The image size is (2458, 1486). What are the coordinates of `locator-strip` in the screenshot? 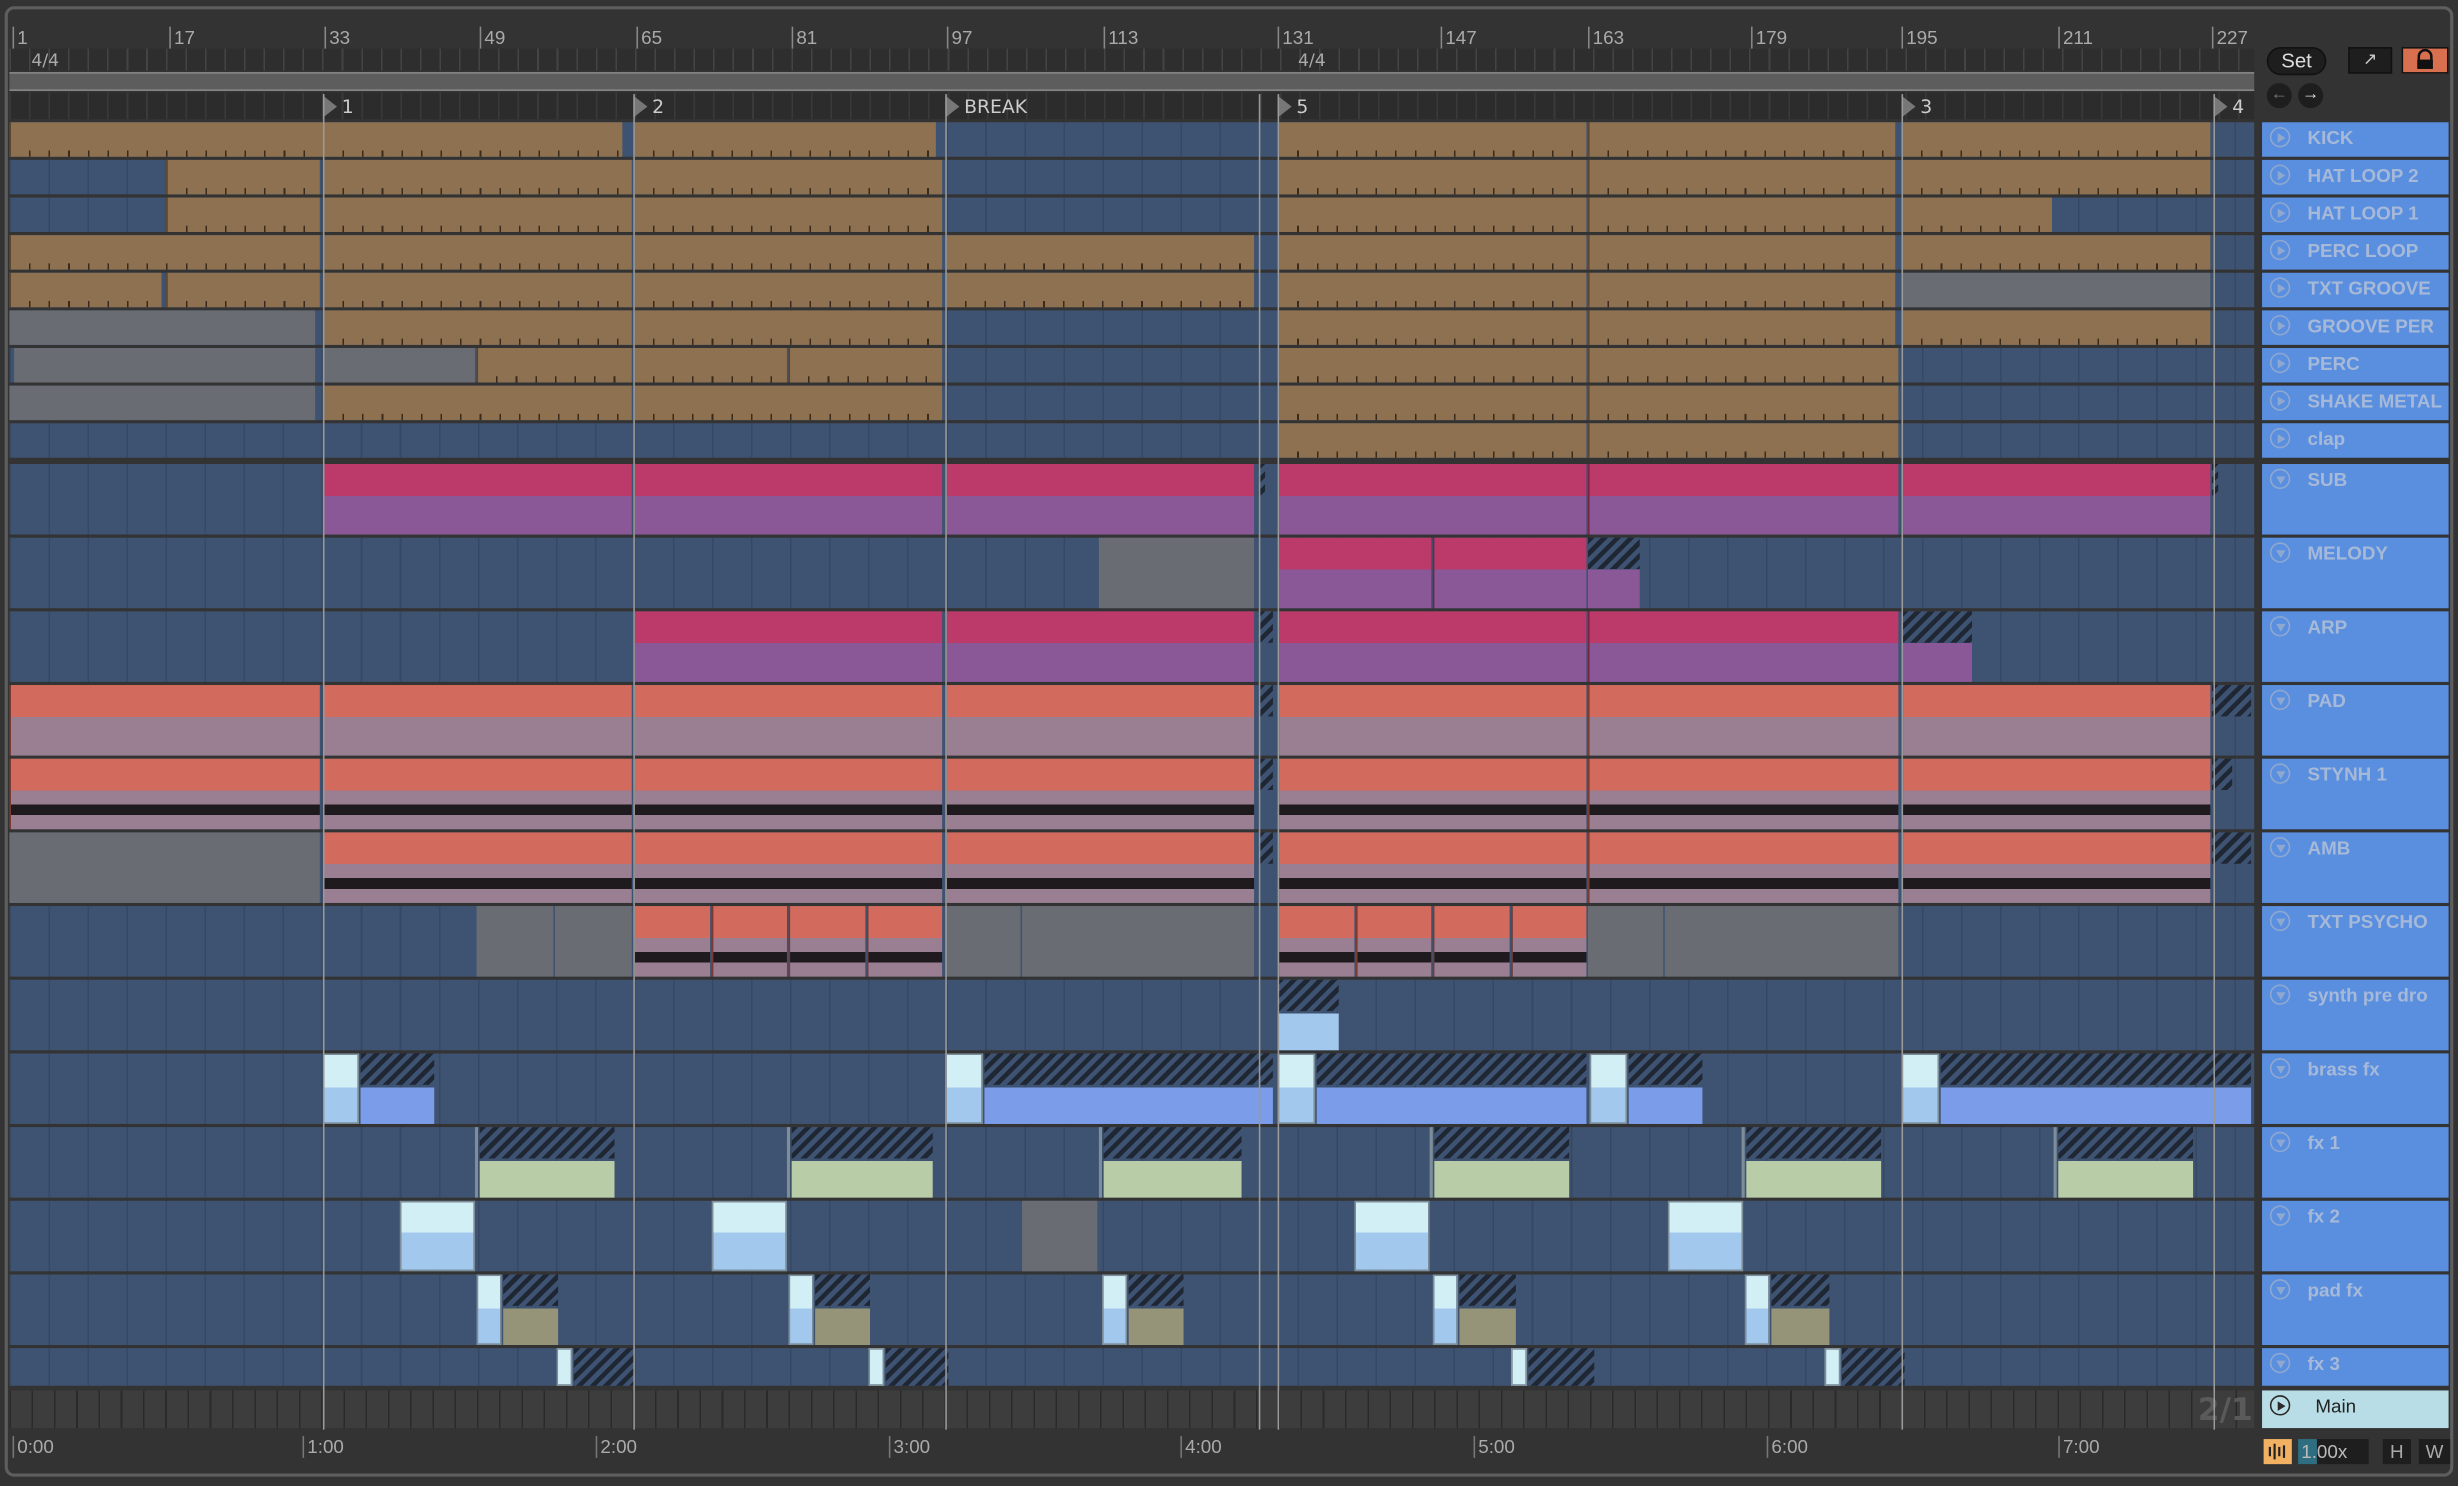 It's located at (1132, 106).